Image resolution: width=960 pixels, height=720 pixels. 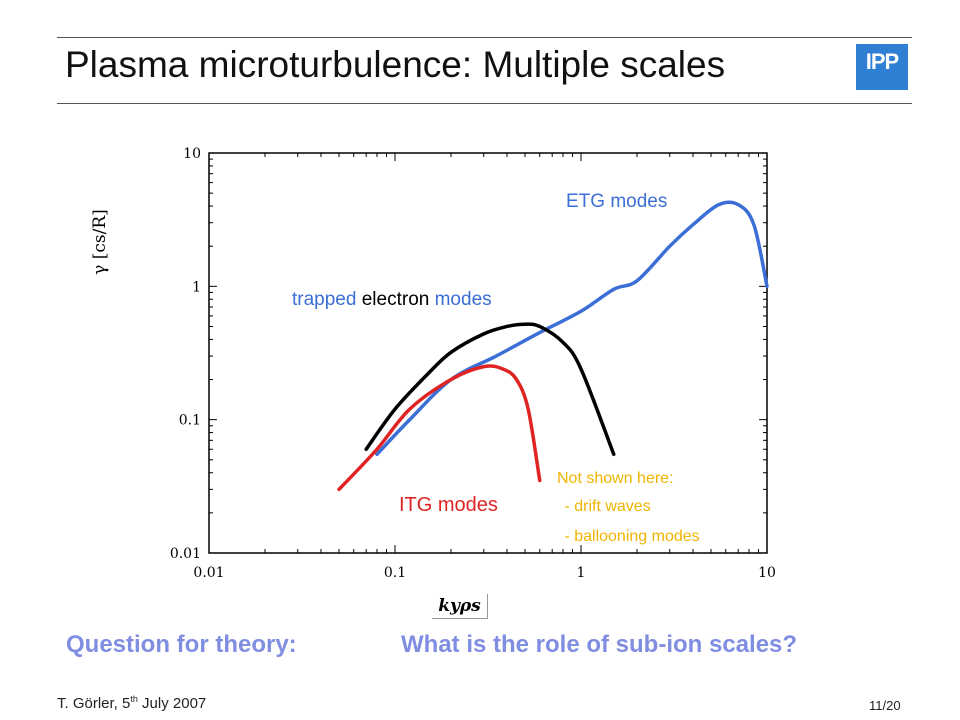 I want to click on footer-author: T. Görler, 5, so click(x=94, y=703).